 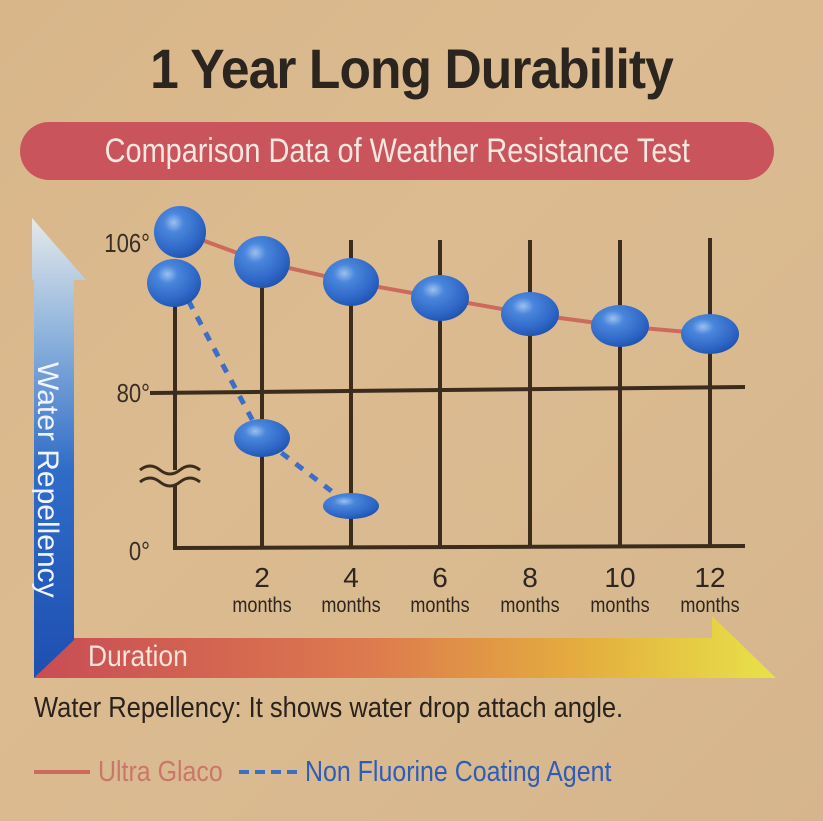 I want to click on x-tick-12: 12, so click(x=710, y=577).